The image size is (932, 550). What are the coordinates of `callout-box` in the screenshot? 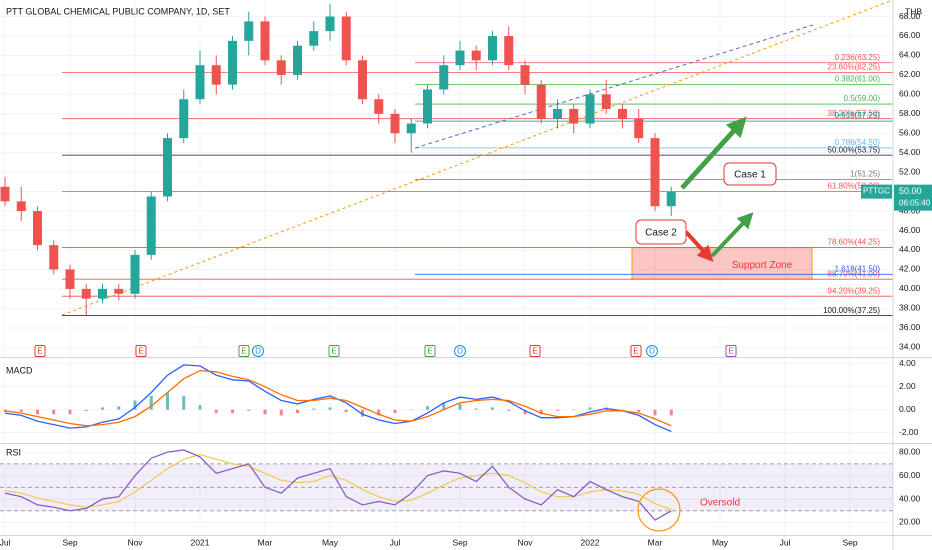 It's located at (750, 174).